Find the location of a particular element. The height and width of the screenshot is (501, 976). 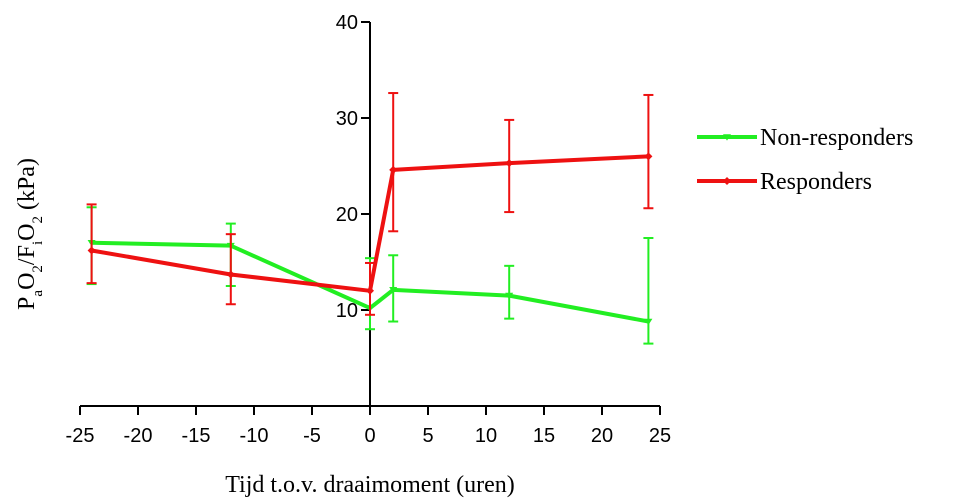

y-axis-title-part: i is located at coordinates (38, 243).